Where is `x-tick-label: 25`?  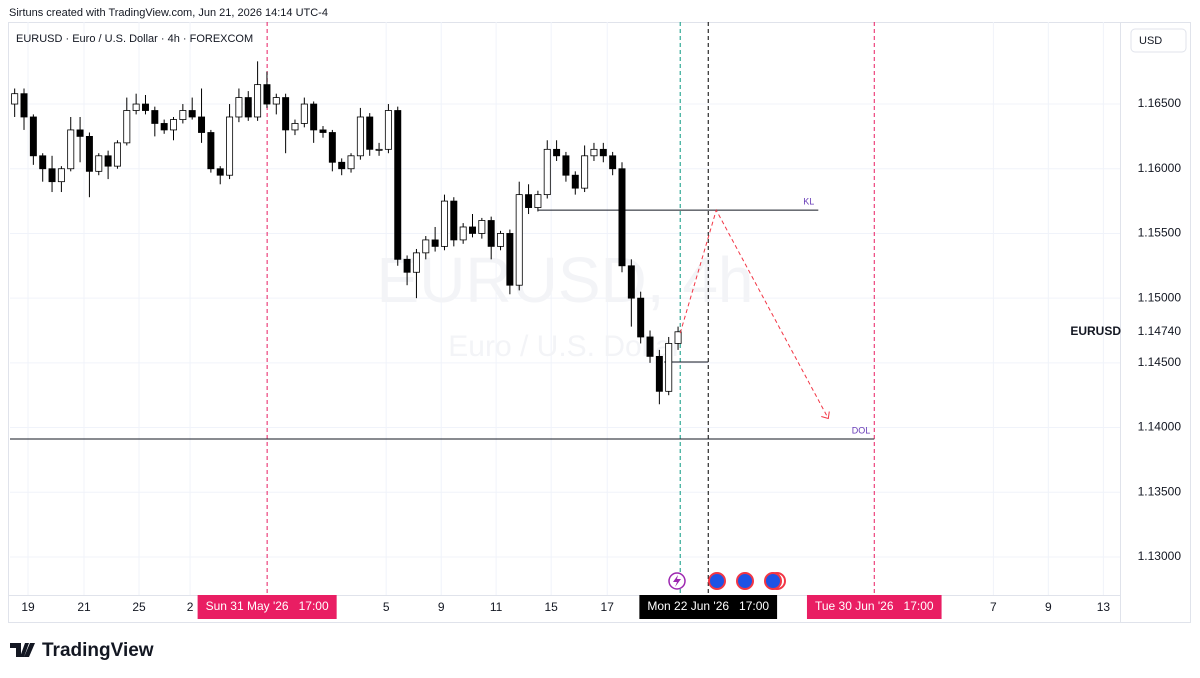
x-tick-label: 25 is located at coordinates (139, 607).